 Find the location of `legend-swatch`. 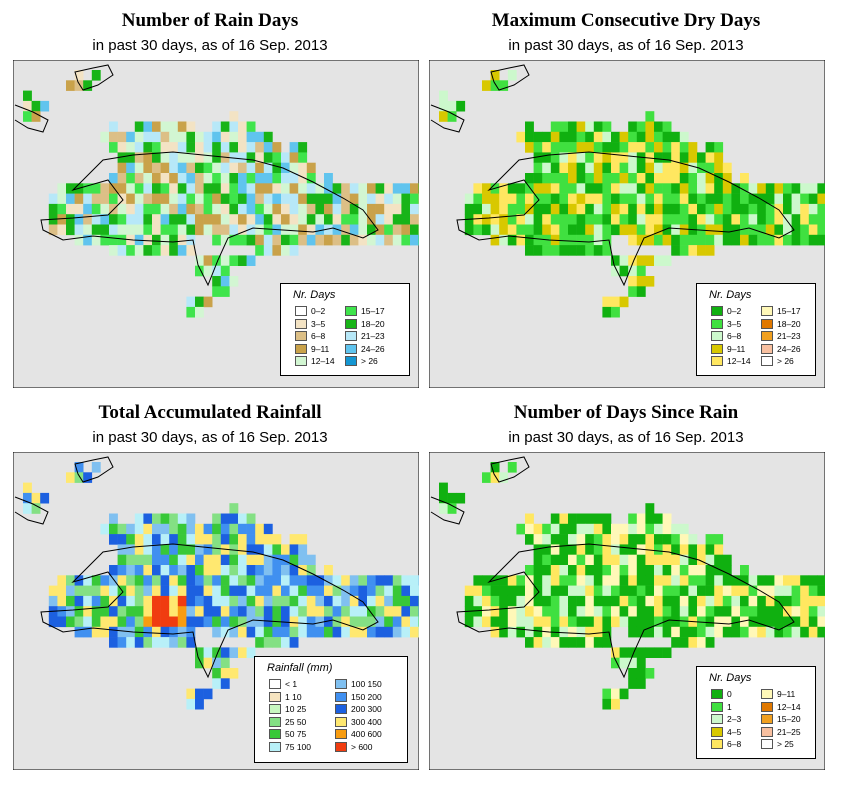

legend-swatch is located at coordinates (767, 719).